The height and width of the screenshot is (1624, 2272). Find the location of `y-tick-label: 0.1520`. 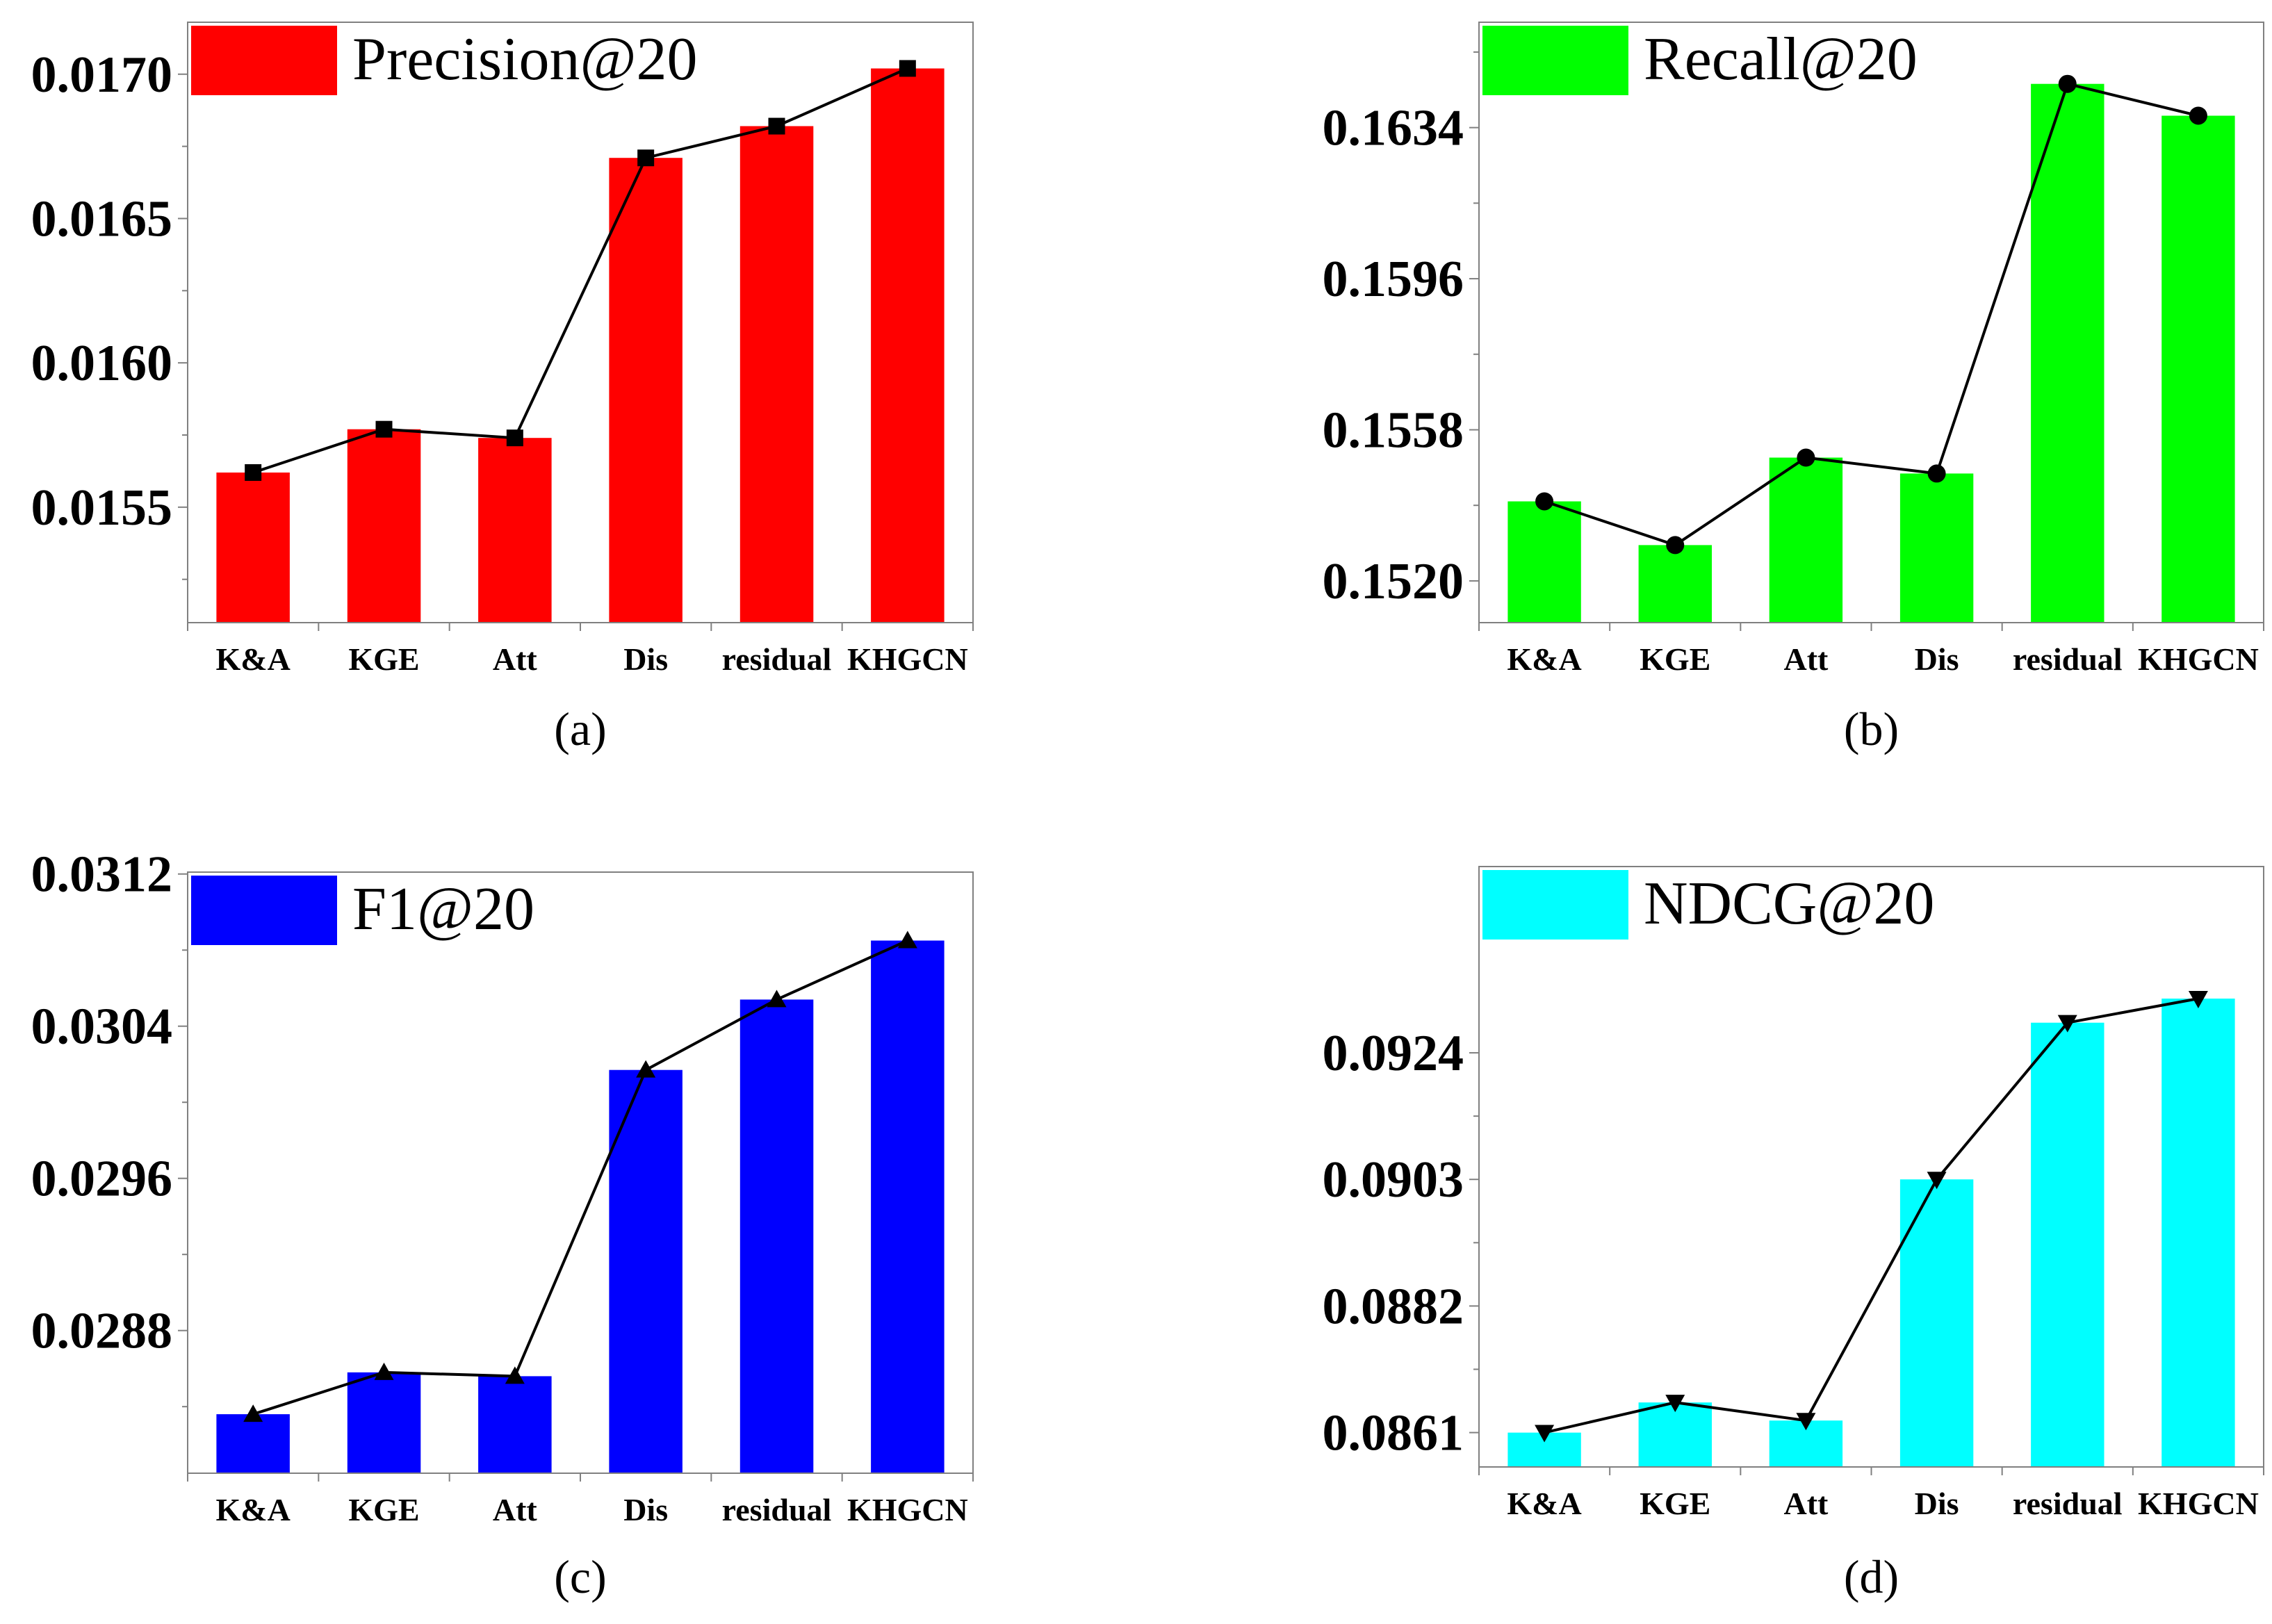

y-tick-label: 0.1520 is located at coordinates (1393, 581).